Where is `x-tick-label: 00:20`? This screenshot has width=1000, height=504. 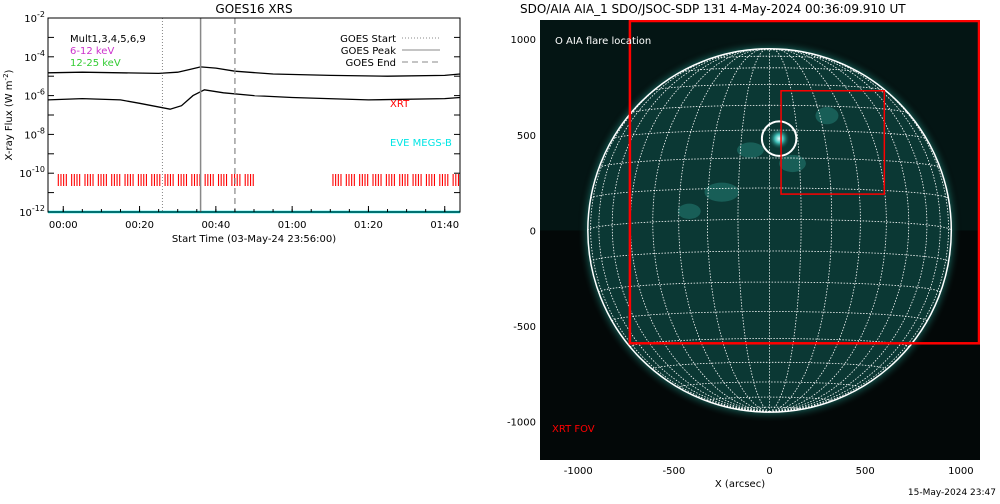
x-tick-label: 00:20 is located at coordinates (139, 225).